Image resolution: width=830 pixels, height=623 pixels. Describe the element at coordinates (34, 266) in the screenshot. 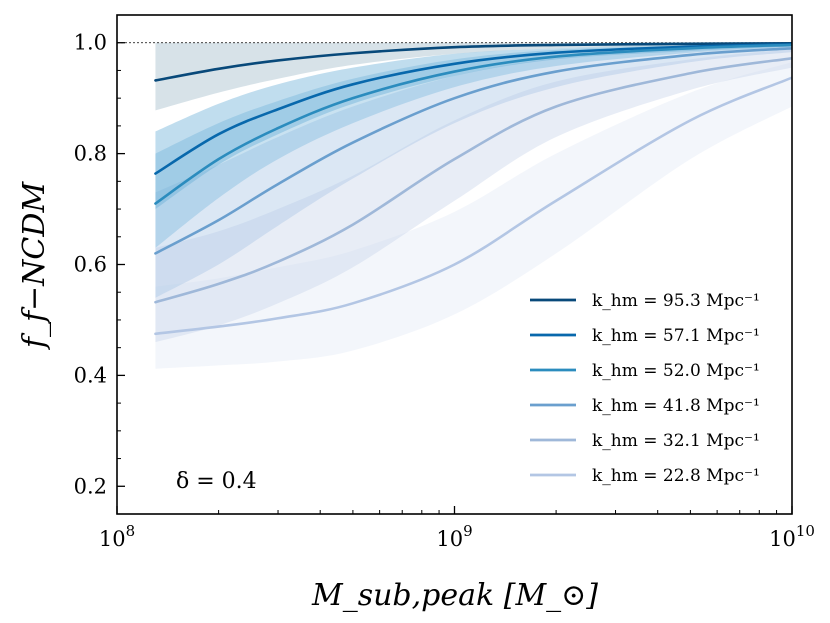

I see `y-axis-title: f_f−NCDM` at that location.